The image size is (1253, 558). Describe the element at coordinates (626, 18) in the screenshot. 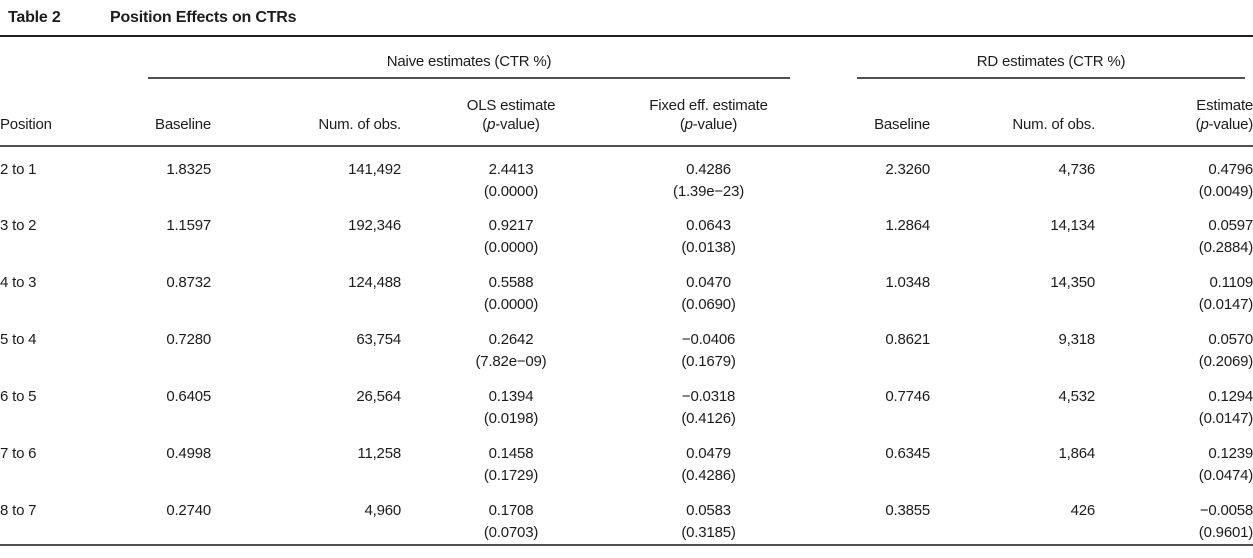

I see `table-caption: Table 2 Position Effects on CTRs` at that location.